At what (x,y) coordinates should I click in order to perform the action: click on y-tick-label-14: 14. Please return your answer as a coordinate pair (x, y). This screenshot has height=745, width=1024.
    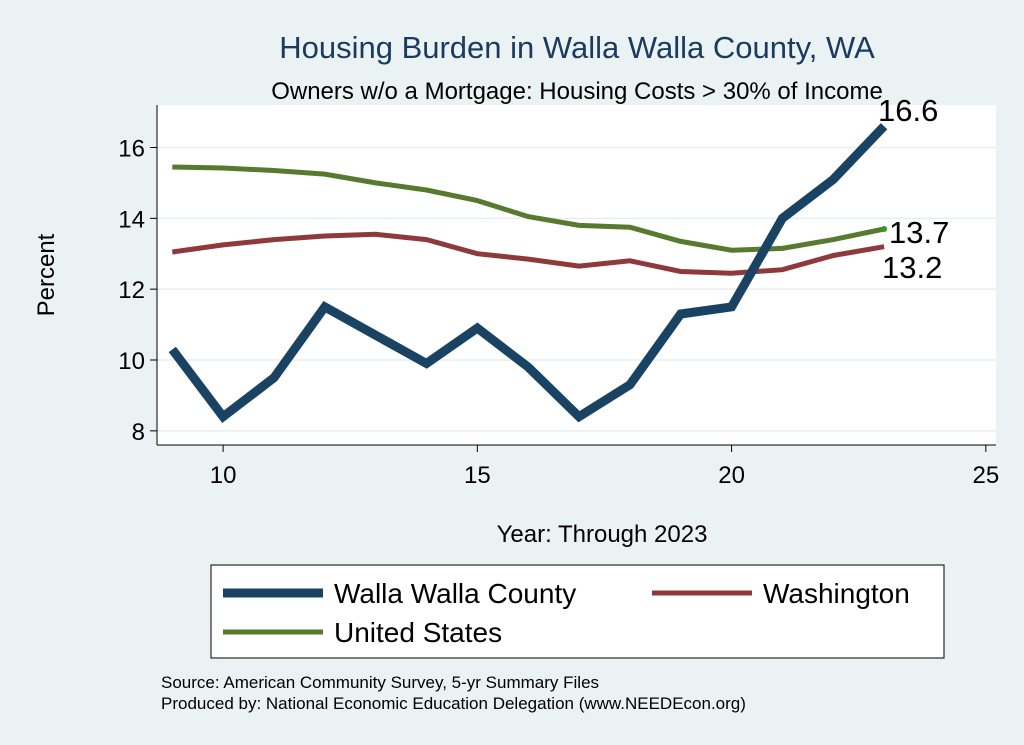
    Looking at the image, I should click on (131, 219).